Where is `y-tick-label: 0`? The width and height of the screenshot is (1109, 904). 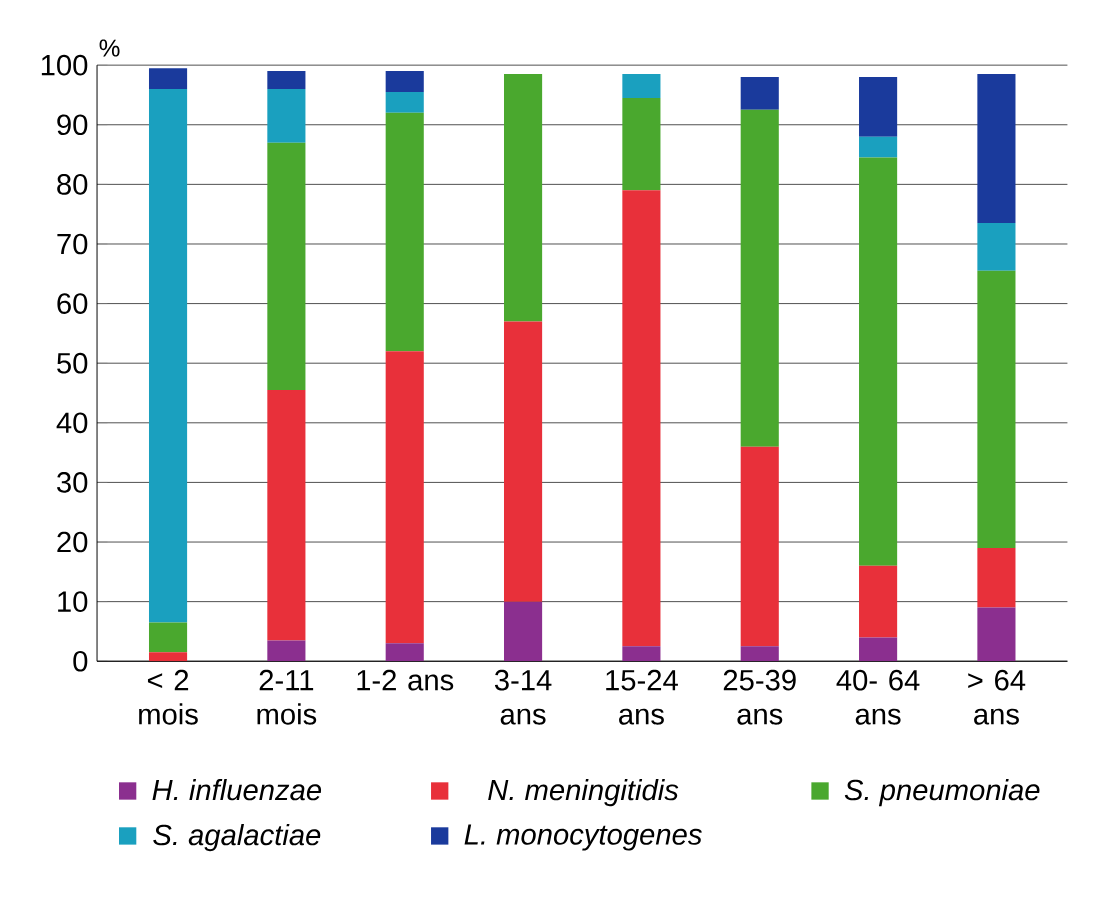
y-tick-label: 0 is located at coordinates (80, 661).